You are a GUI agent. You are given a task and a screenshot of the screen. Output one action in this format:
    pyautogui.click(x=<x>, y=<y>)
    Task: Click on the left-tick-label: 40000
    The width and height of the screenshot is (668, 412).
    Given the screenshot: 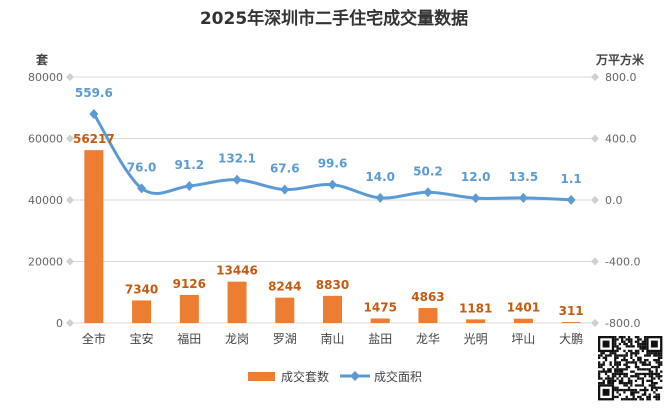 What is the action you would take?
    pyautogui.click(x=45, y=200)
    